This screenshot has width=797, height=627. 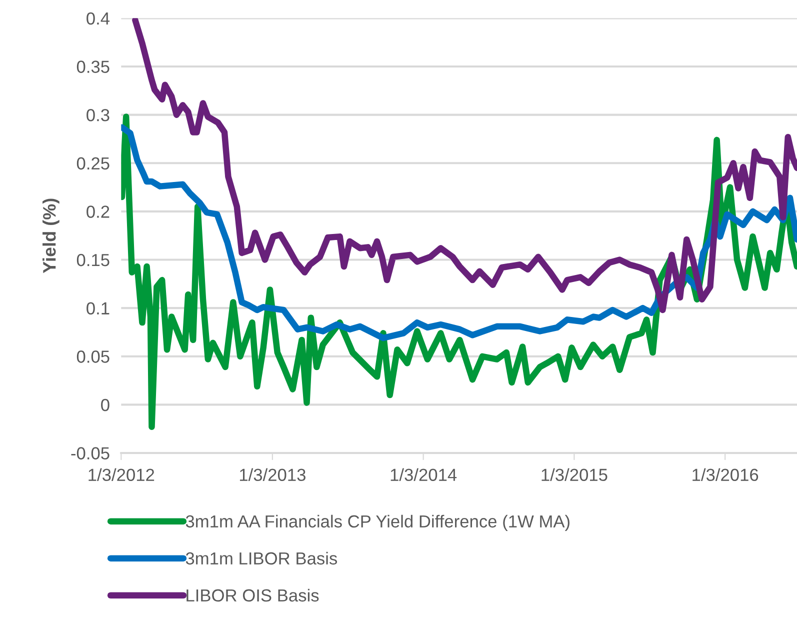 What do you see at coordinates (93, 66) in the screenshot?
I see `y-tick-label: 0.35` at bounding box center [93, 66].